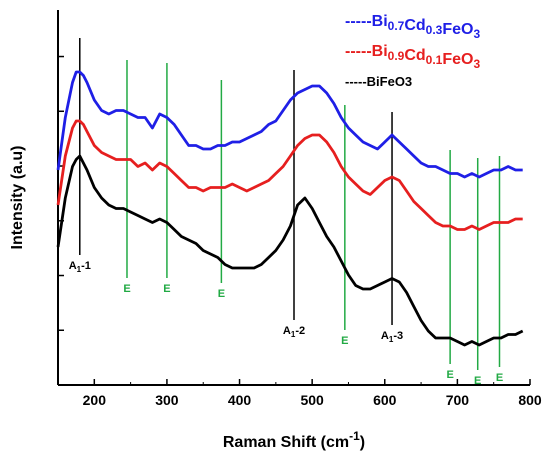  I want to click on x-tick-label-600: 600, so click(385, 400).